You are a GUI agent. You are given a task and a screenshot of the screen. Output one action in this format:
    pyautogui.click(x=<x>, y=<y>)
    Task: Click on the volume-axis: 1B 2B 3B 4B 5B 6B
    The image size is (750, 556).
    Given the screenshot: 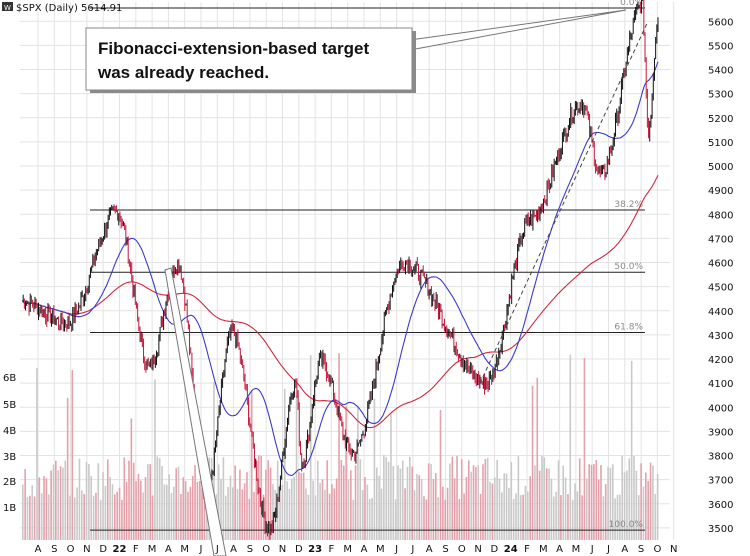 What is the action you would take?
    pyautogui.click(x=9, y=443)
    